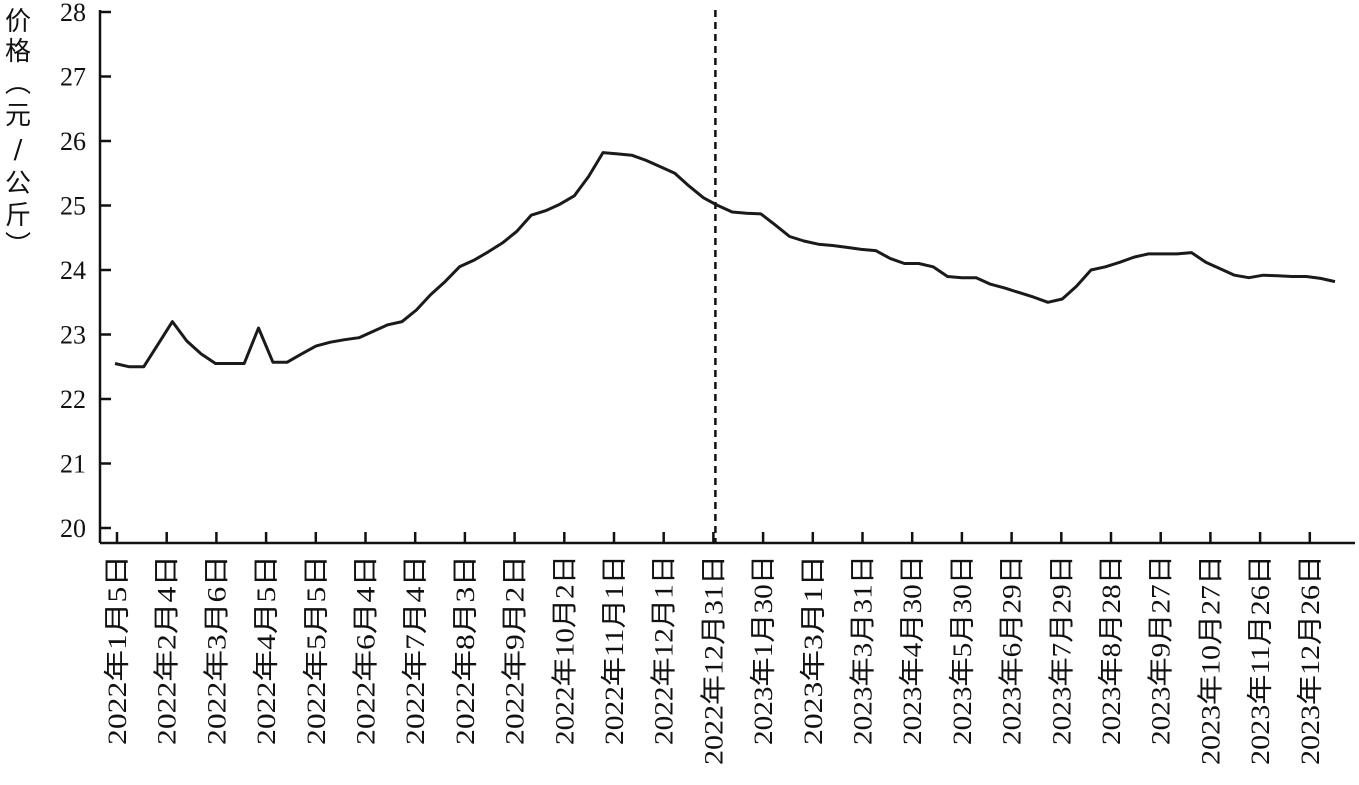  Describe the element at coordinates (73, 141) in the screenshot. I see `y-tick-label: 26` at that location.